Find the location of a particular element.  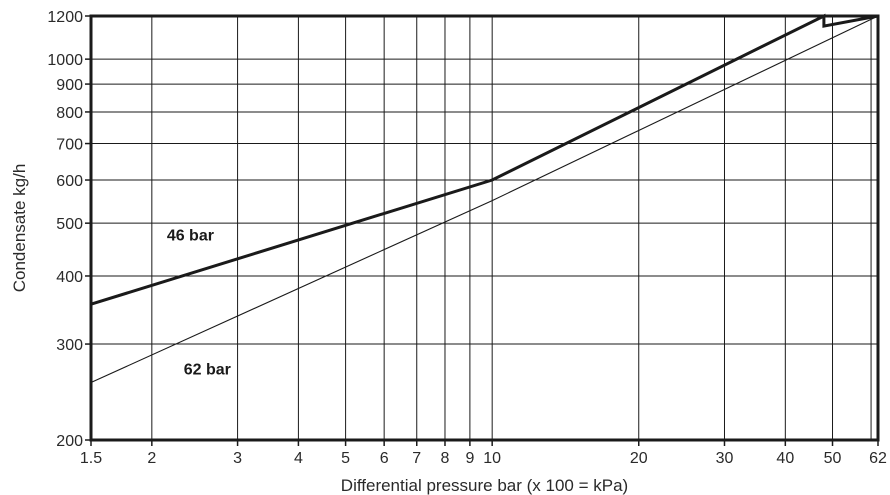

x-tick-label: 50 is located at coordinates (833, 458).